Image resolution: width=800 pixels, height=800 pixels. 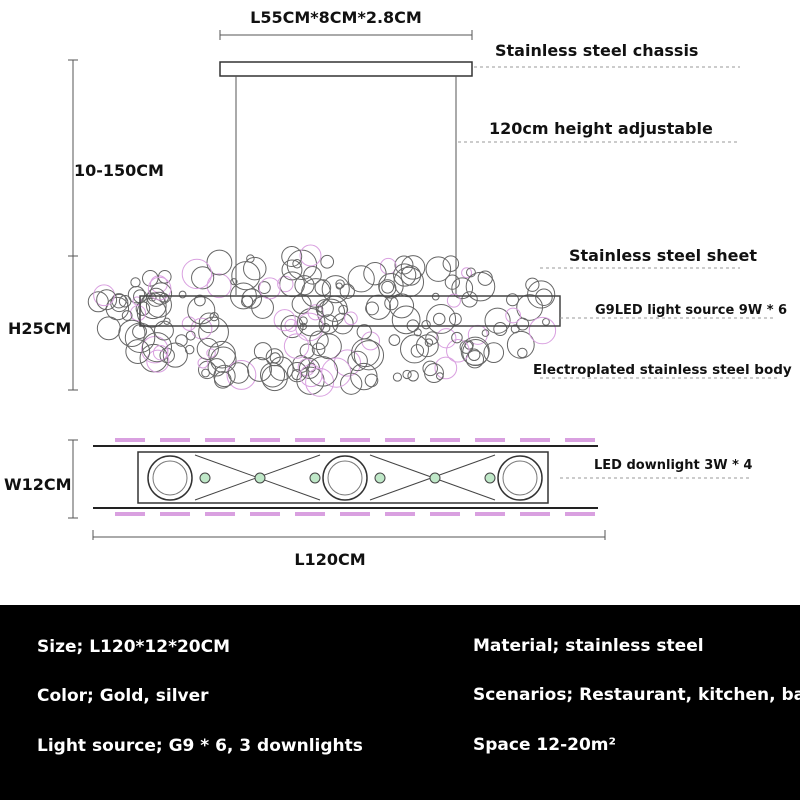 I want to click on callout: G9LED light source 9W * 6, so click(x=691, y=310).